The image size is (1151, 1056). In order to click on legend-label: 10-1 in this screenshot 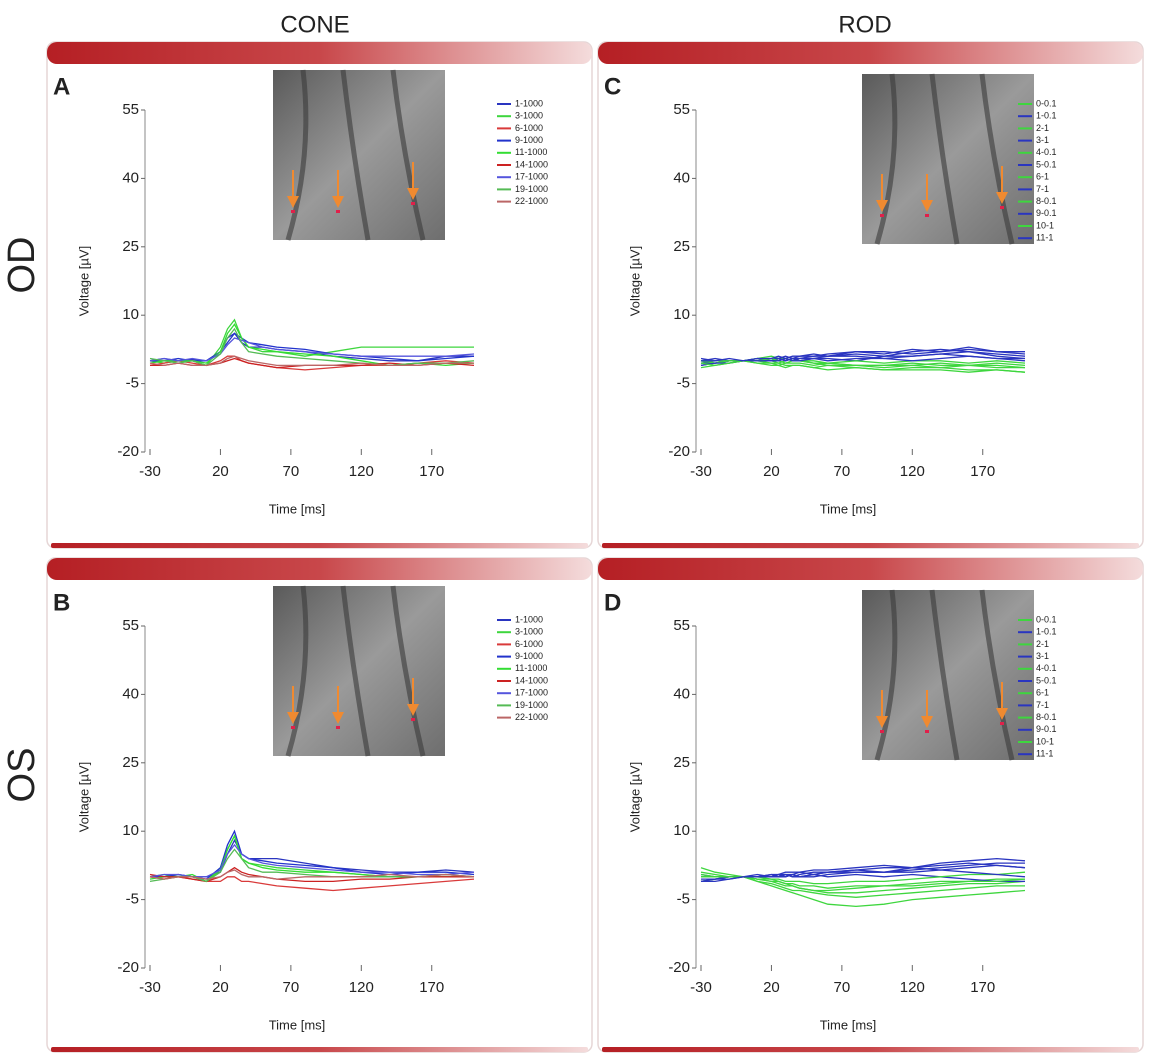, I will do `click(1045, 741)`.